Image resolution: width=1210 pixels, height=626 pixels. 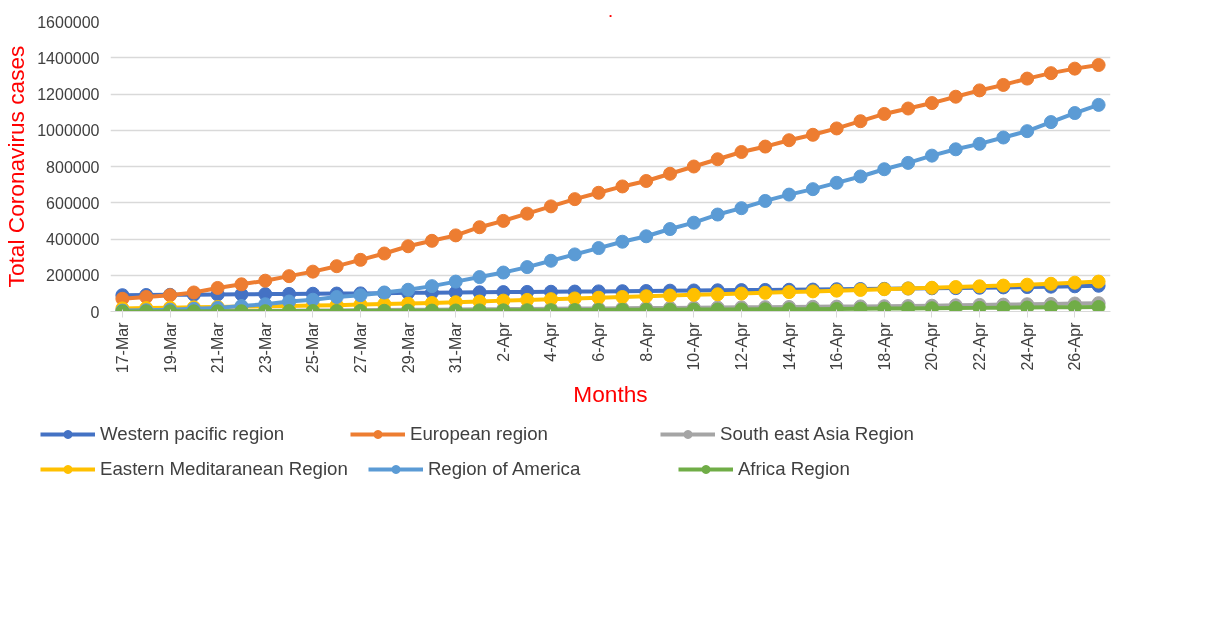 What do you see at coordinates (313, 347) in the screenshot?
I see `x-tick-label: 25-Mar` at bounding box center [313, 347].